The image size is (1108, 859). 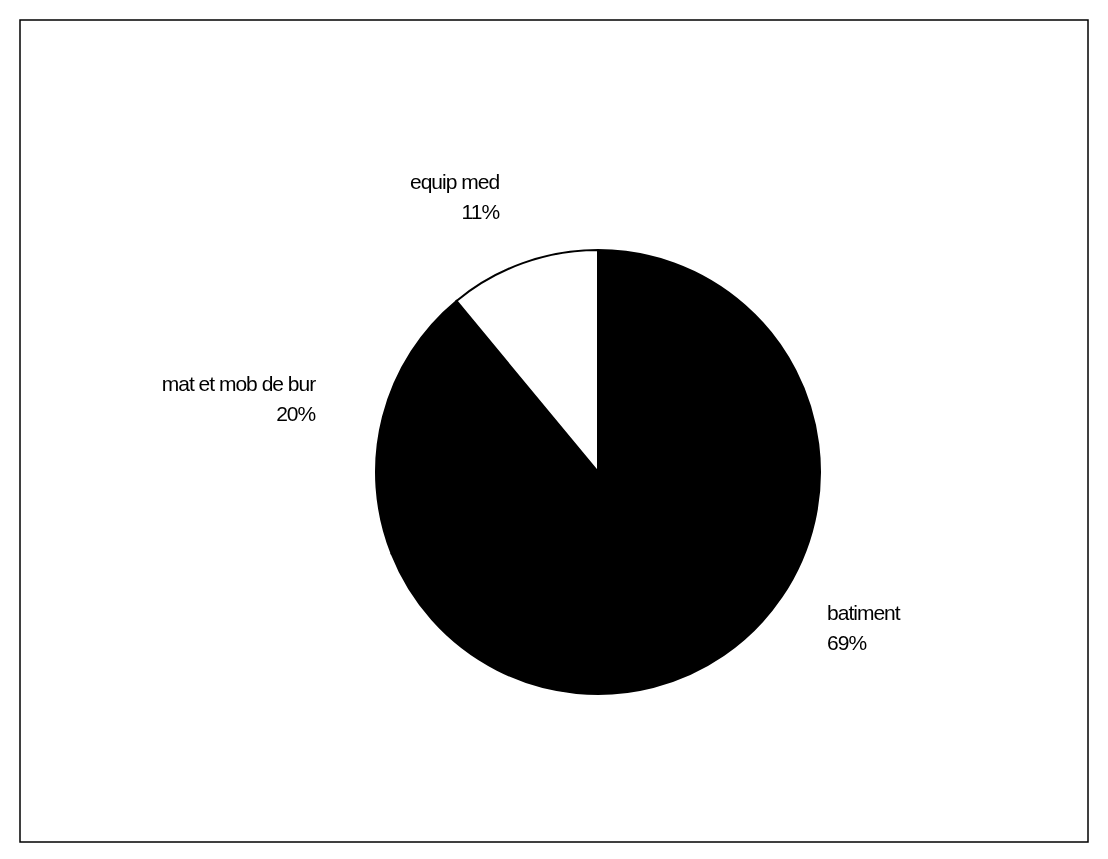 What do you see at coordinates (239, 384) in the screenshot?
I see `slice-label: mat et mob de bur` at bounding box center [239, 384].